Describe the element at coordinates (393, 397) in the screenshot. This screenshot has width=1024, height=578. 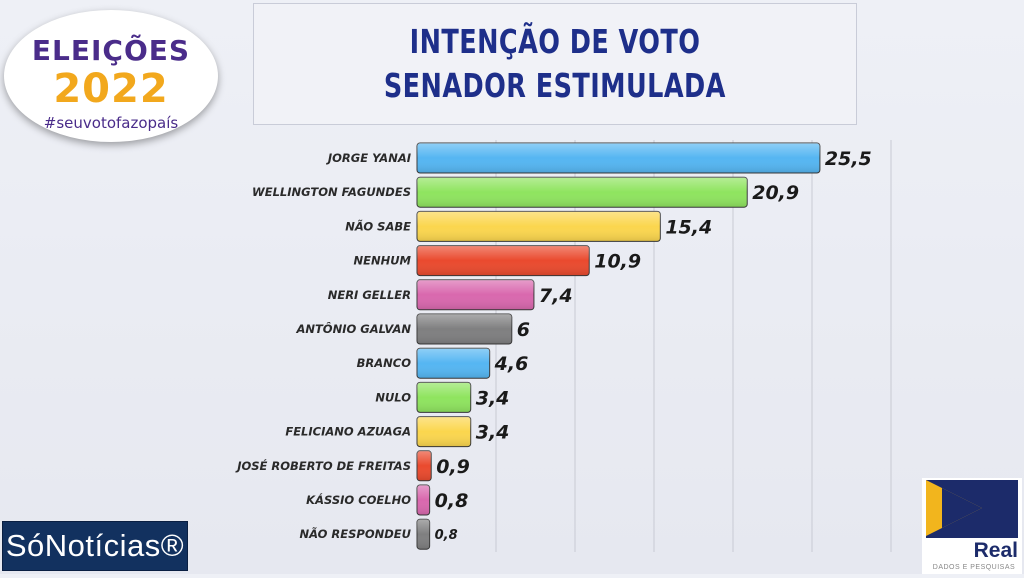
I see `category-label: NULO` at that location.